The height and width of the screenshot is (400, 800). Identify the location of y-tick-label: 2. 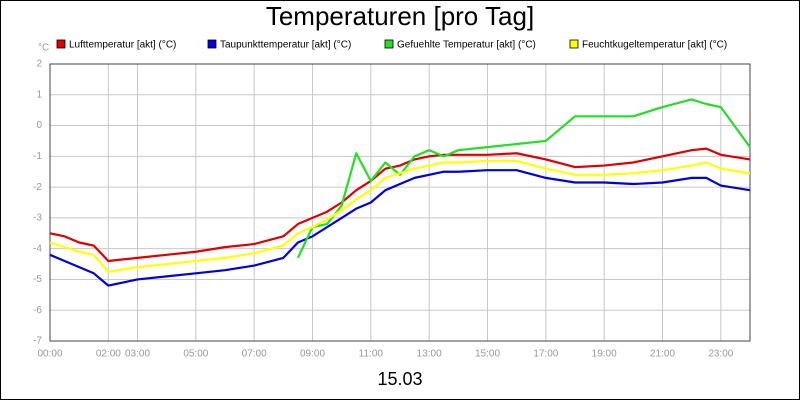
(39, 64).